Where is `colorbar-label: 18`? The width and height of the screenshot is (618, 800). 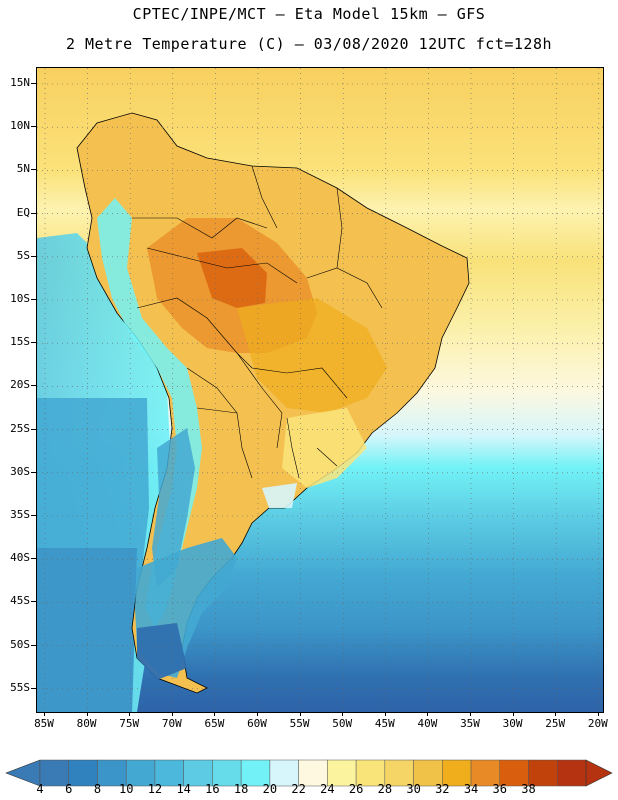
colorbar-label: 18 is located at coordinates (241, 789).